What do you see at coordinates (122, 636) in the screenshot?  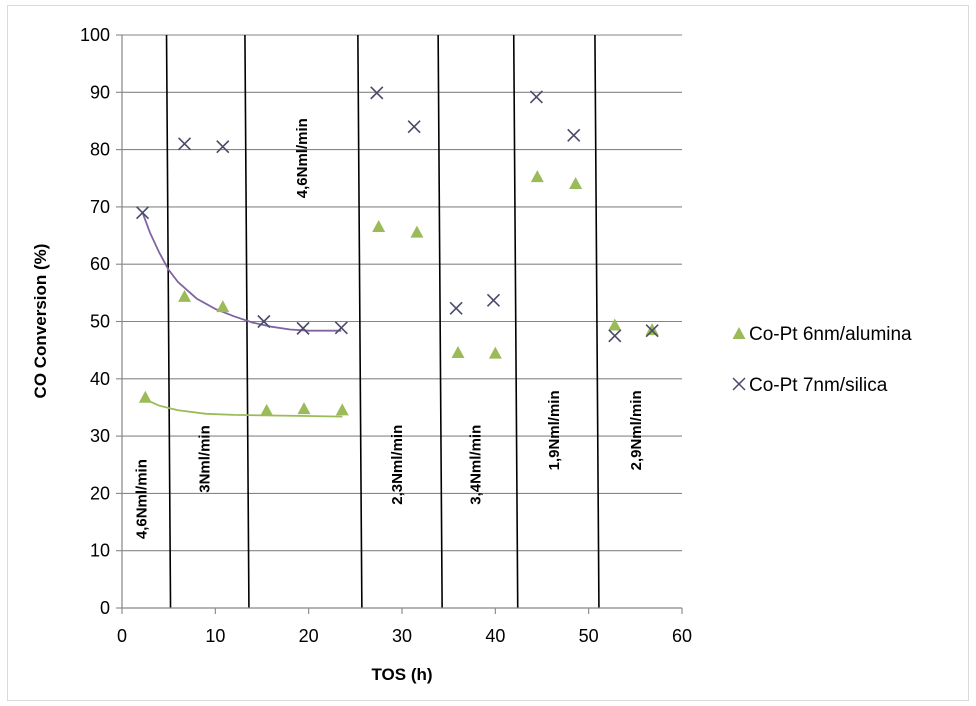 I see `x-tick-label: 0` at bounding box center [122, 636].